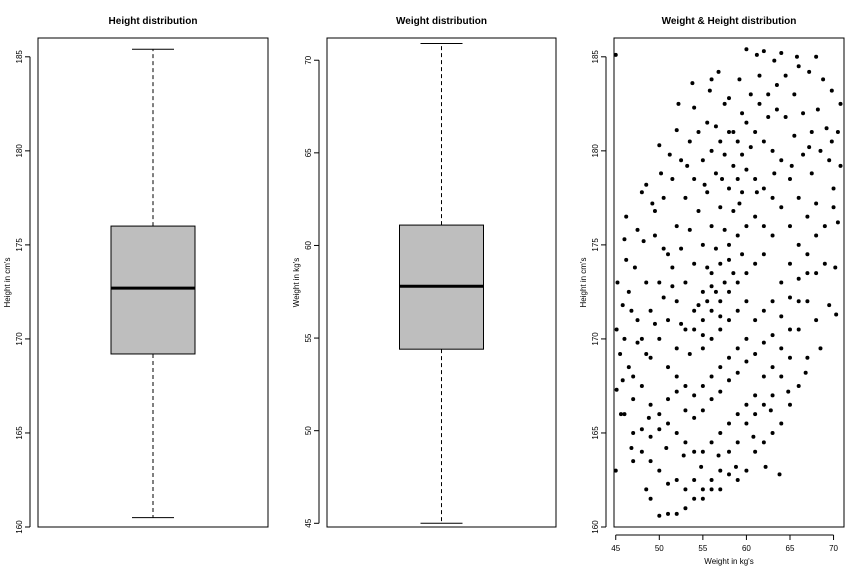  What do you see at coordinates (308, 152) in the screenshot?
I see `chart2-y-tick-label: 65` at bounding box center [308, 152].